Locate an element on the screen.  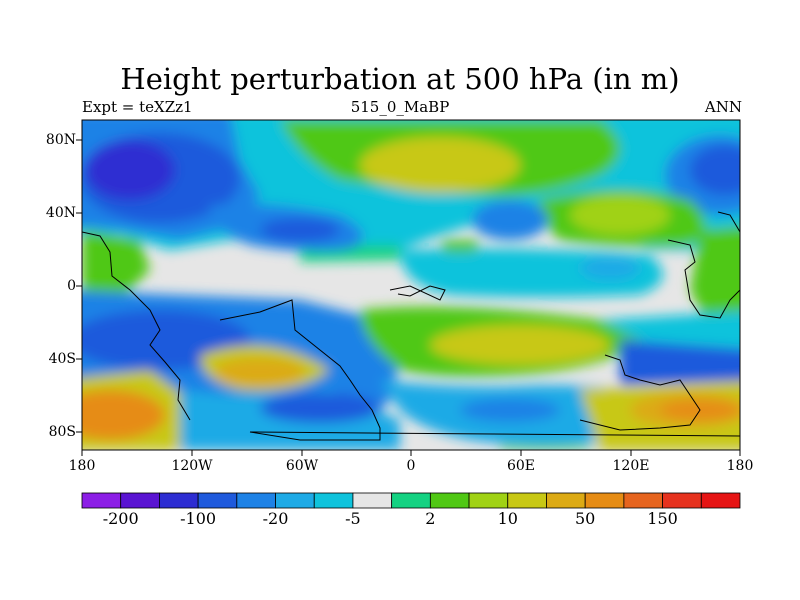
colorbar-label: 150 is located at coordinates (662, 518).